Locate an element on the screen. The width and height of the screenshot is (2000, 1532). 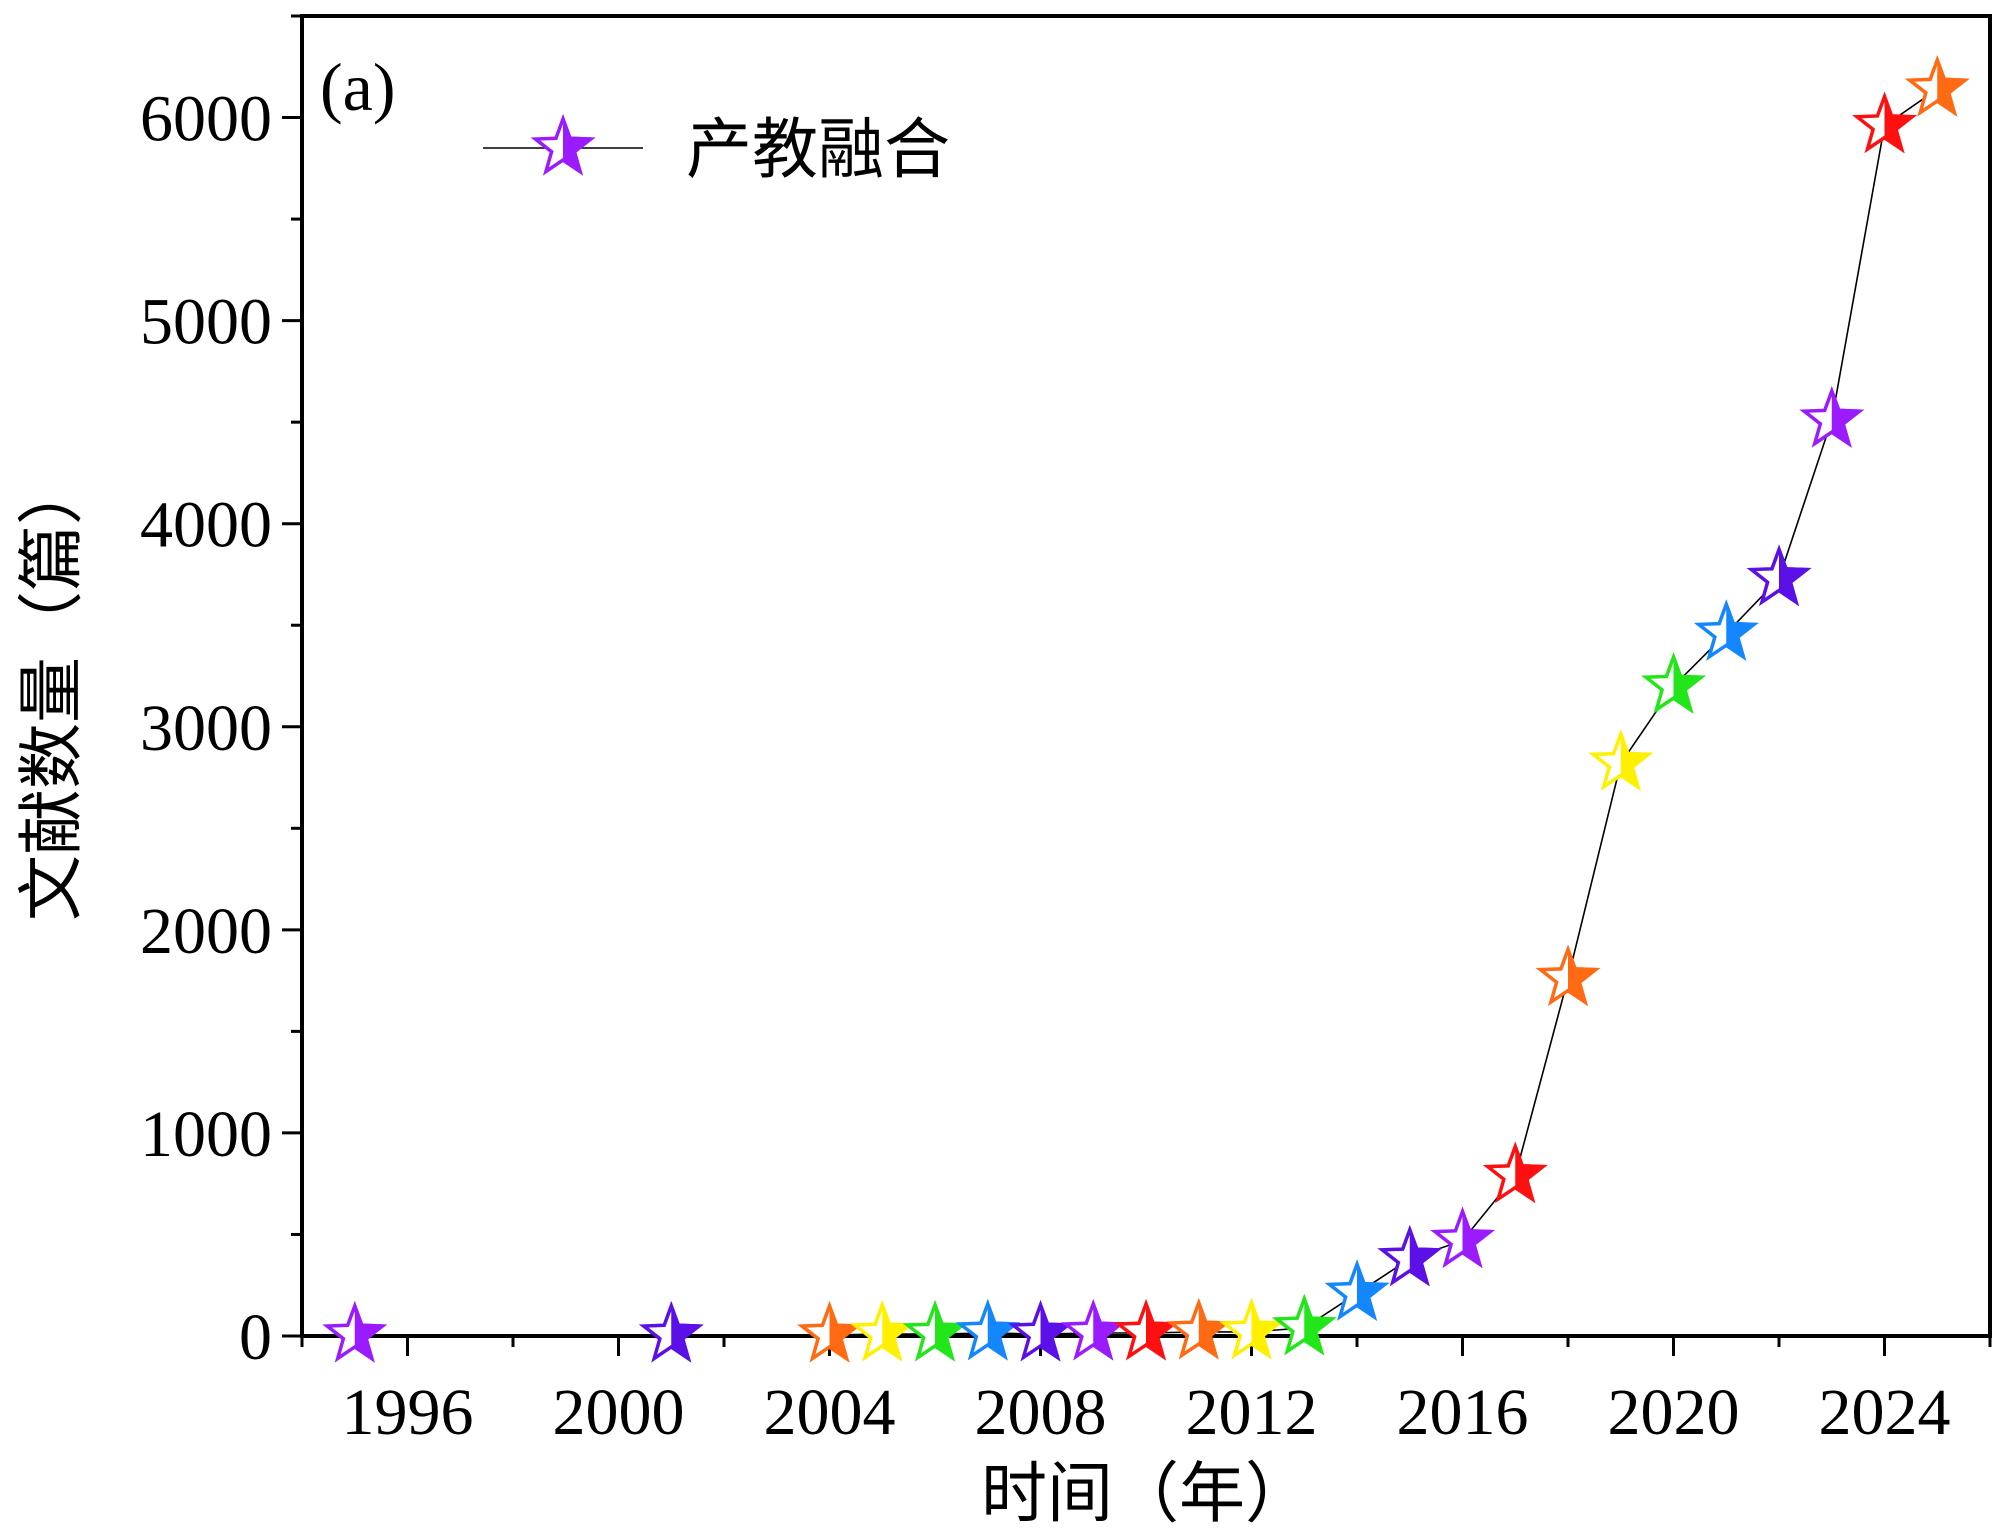
x-tick-label-2000: 2000 is located at coordinates (619, 1412).